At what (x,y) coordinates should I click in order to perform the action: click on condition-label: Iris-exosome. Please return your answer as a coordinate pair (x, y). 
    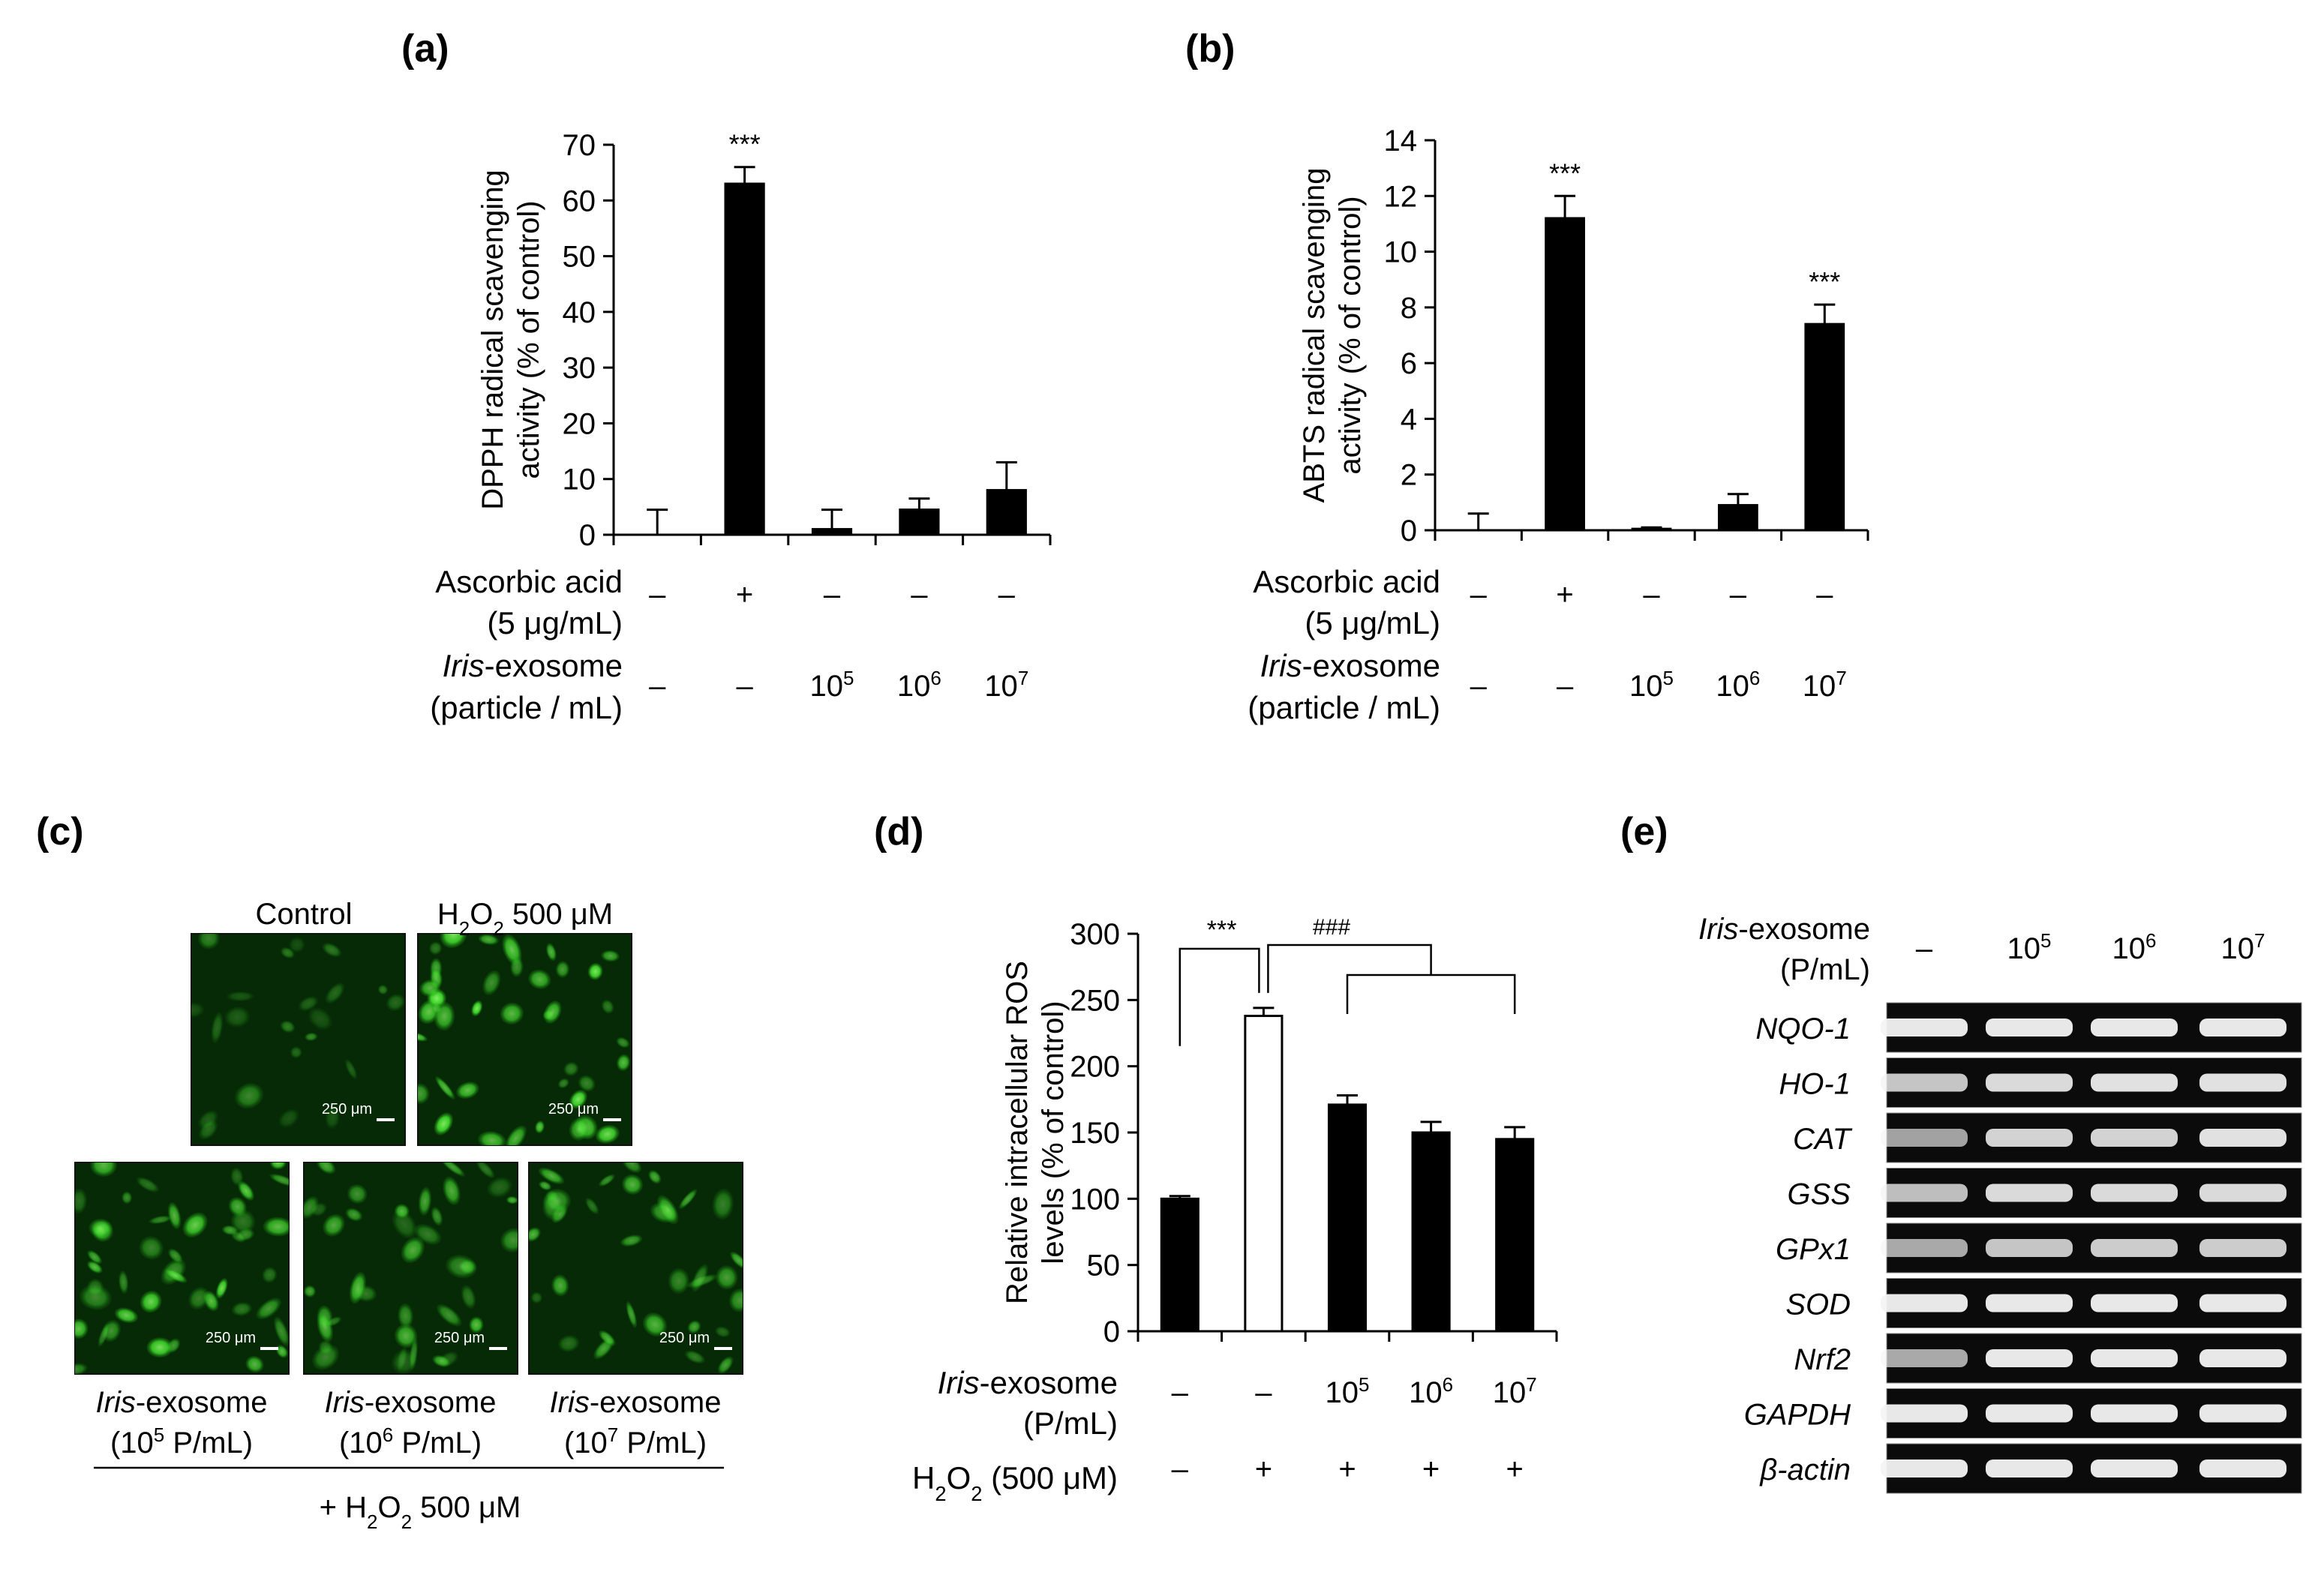
    Looking at the image, I should click on (1350, 665).